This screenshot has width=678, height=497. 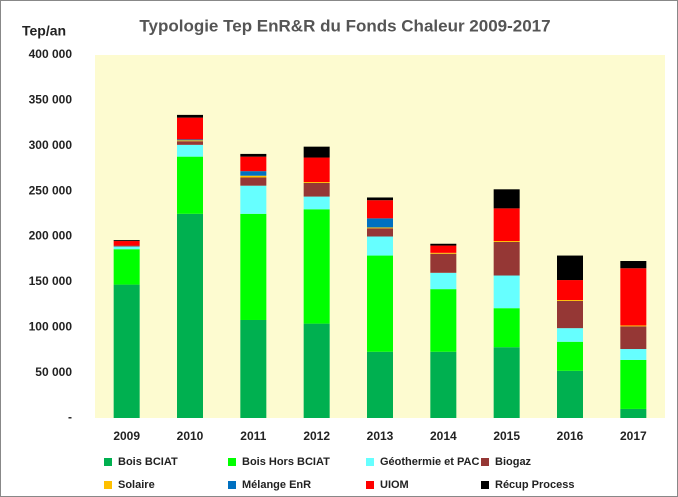 I want to click on y-tick-label: 150 000, so click(x=51, y=281).